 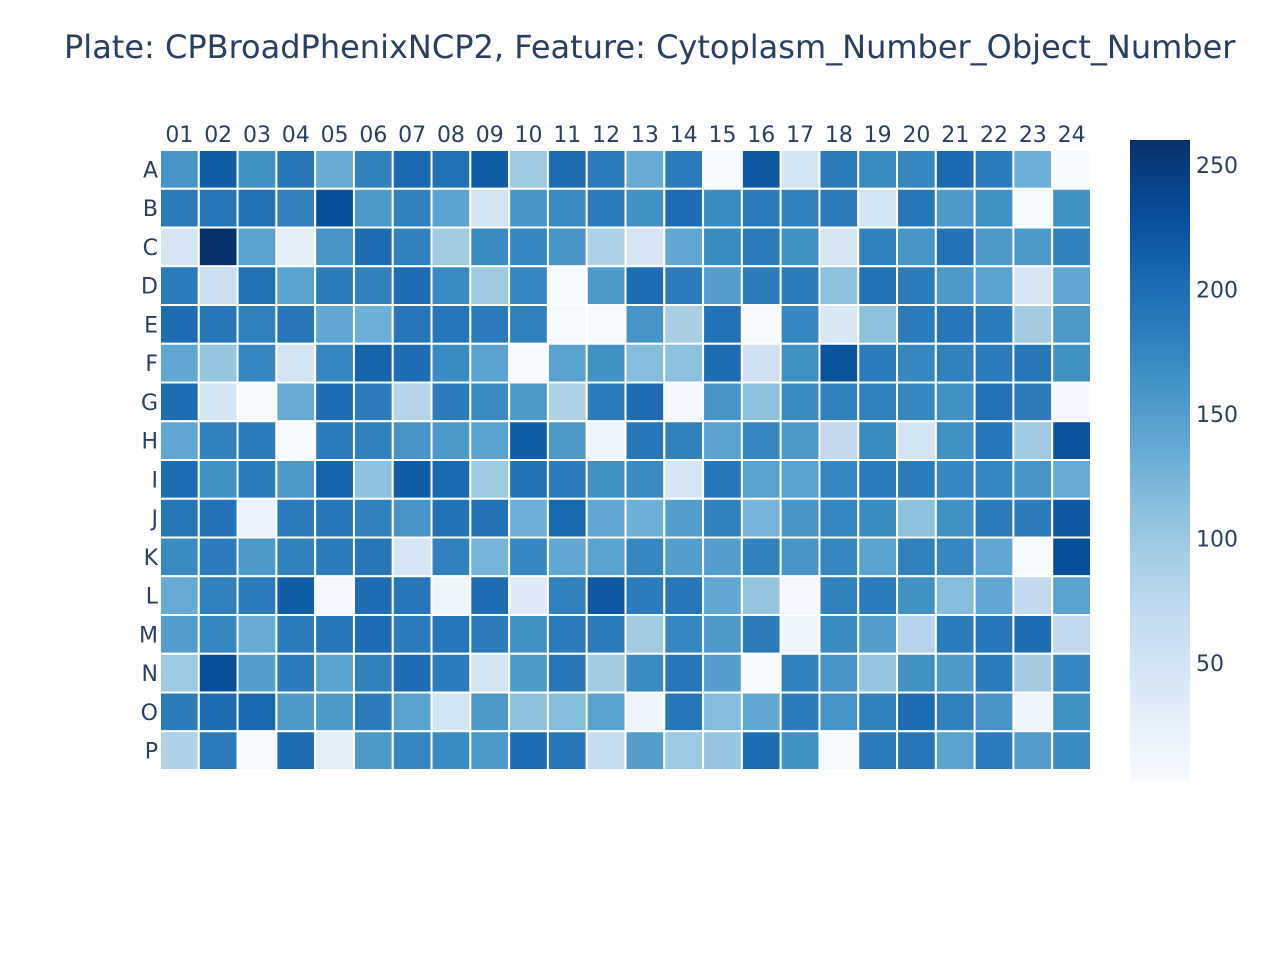 What do you see at coordinates (916, 557) in the screenshot?
I see `heatmap-cell-K20` at bounding box center [916, 557].